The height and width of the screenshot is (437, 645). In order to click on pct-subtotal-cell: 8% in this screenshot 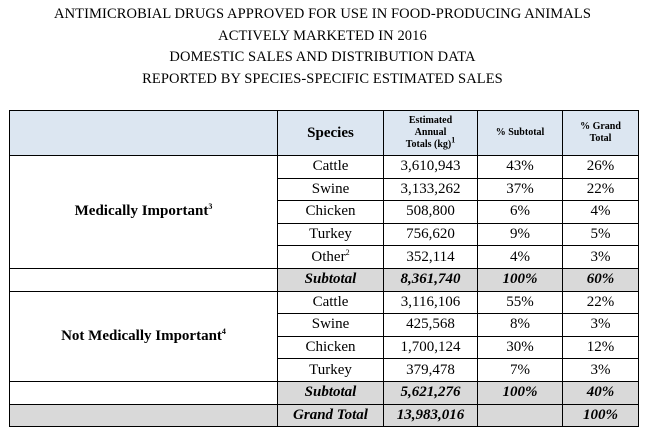, I will do `click(520, 325)`.